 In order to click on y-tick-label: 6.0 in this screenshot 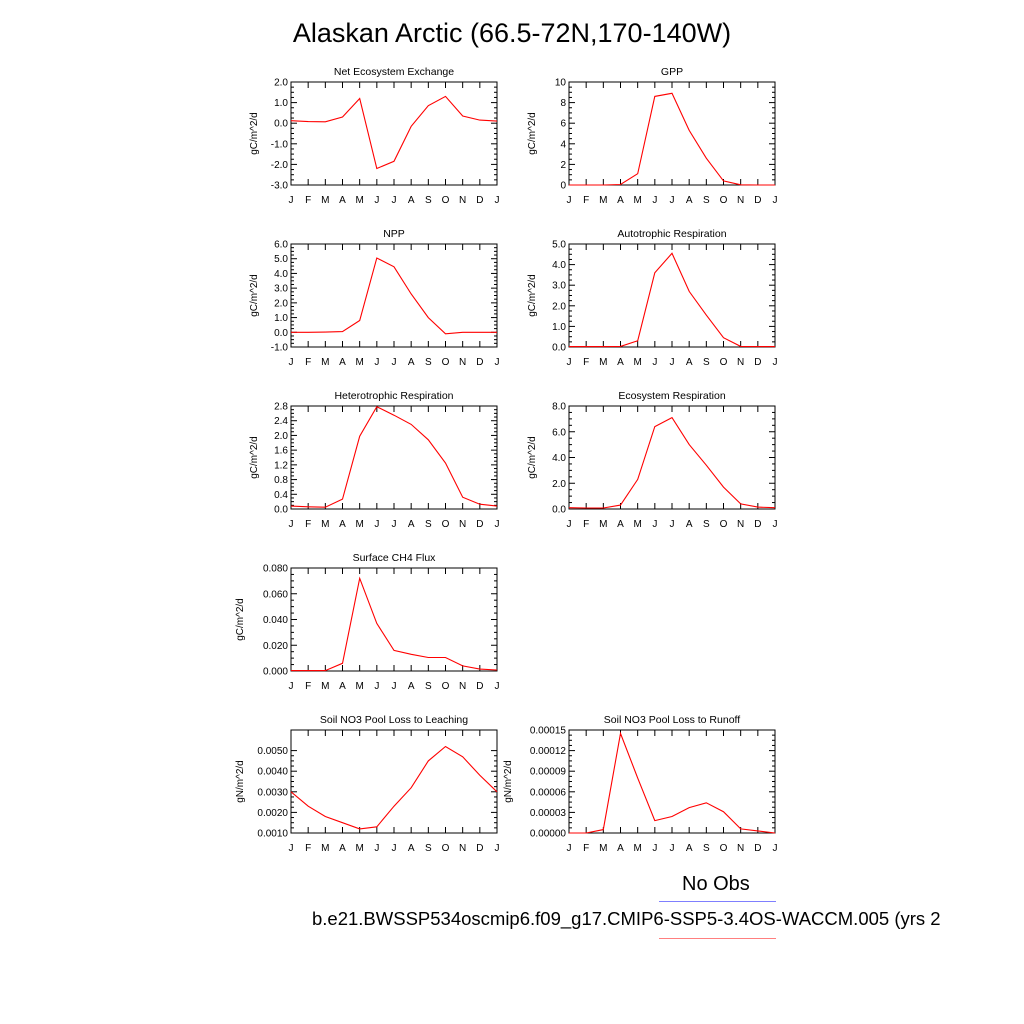, I will do `click(559, 432)`.